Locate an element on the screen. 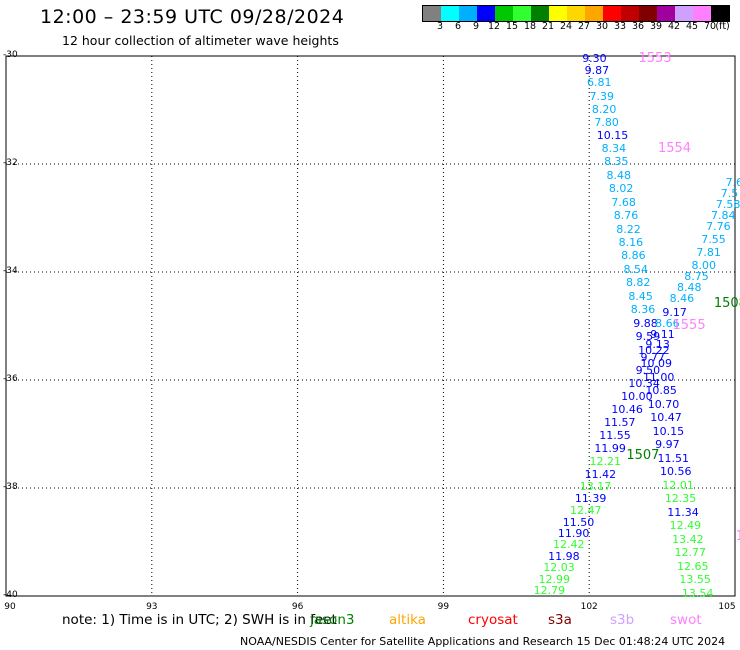  scale-label: 18 is located at coordinates (530, 26).